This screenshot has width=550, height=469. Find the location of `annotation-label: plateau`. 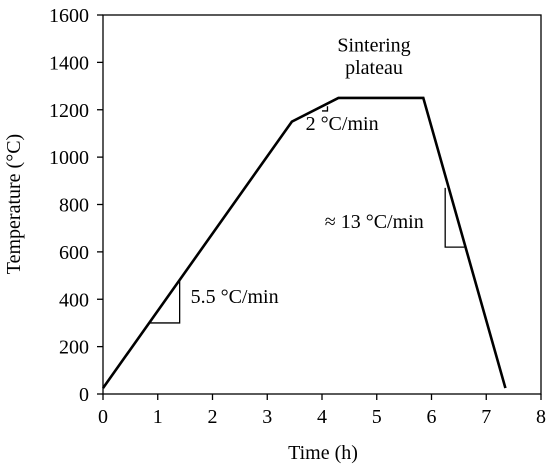

annotation-label: plateau is located at coordinates (374, 68).